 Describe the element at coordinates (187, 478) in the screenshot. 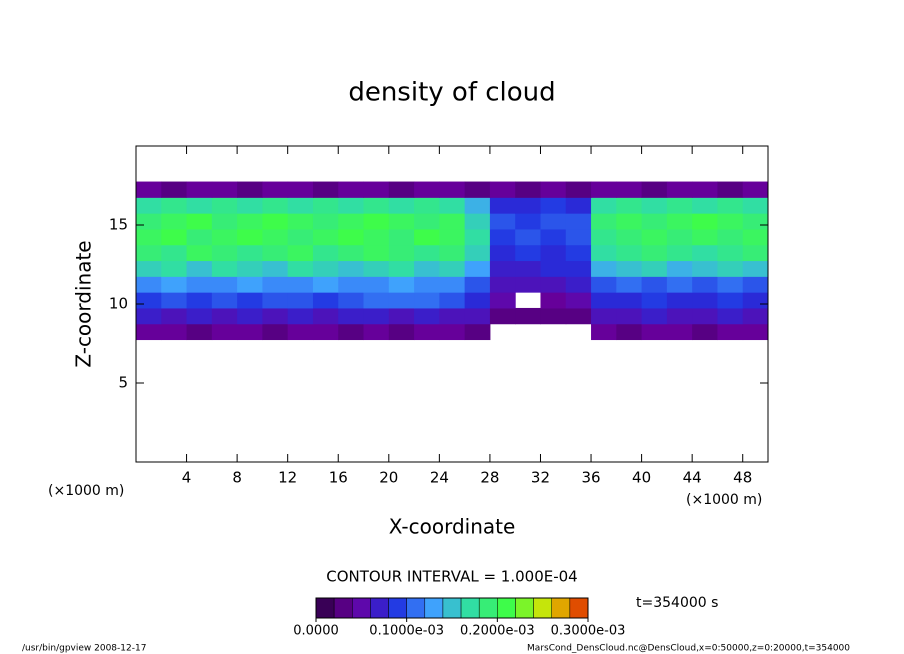

I see `x-tick-label: 4` at that location.